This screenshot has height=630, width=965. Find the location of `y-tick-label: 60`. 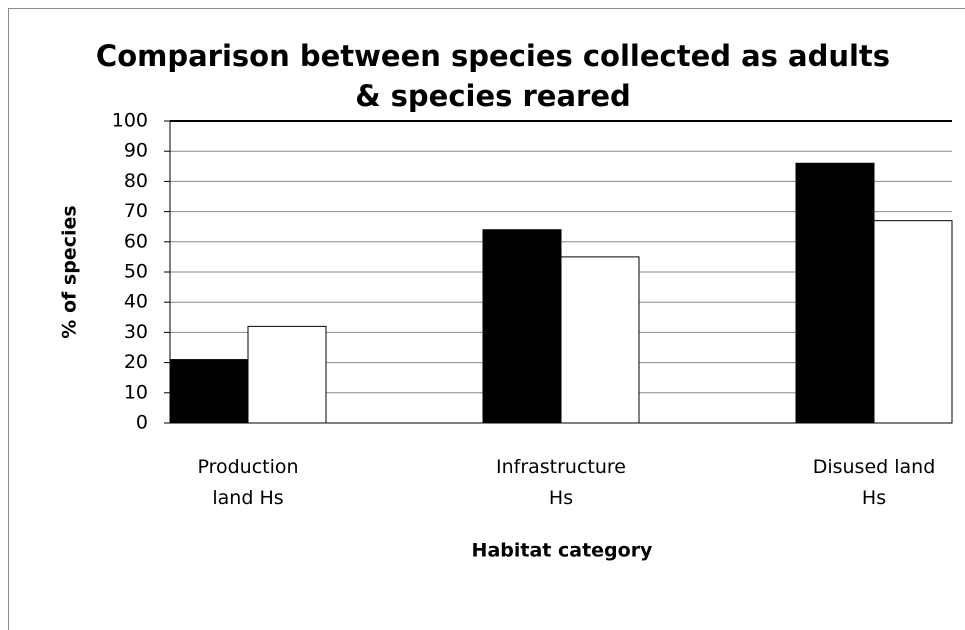

y-tick-label: 60 is located at coordinates (136, 241).